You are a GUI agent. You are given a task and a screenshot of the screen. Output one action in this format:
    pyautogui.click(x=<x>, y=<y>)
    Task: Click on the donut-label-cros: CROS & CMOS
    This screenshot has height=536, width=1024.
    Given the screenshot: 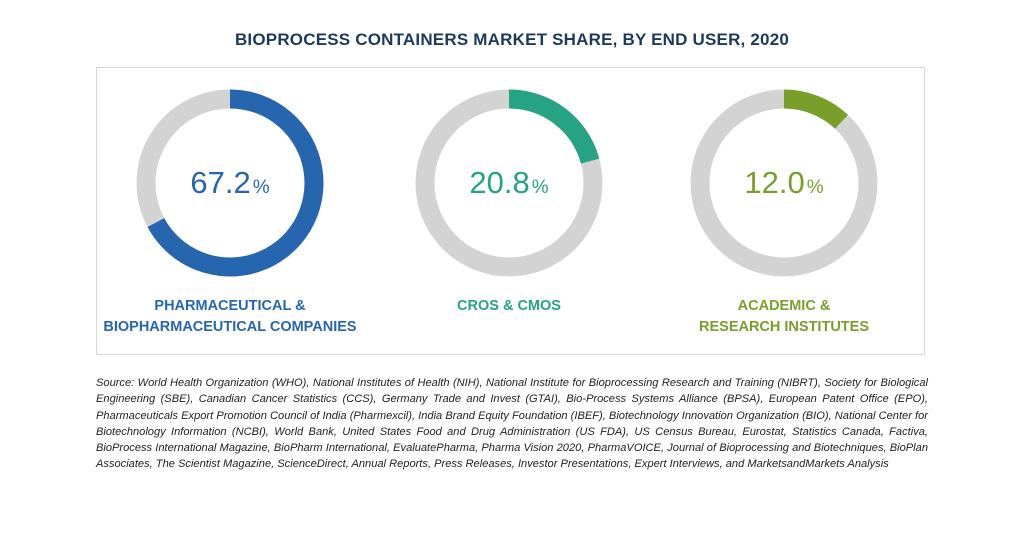 What is the action you would take?
    pyautogui.click(x=509, y=306)
    